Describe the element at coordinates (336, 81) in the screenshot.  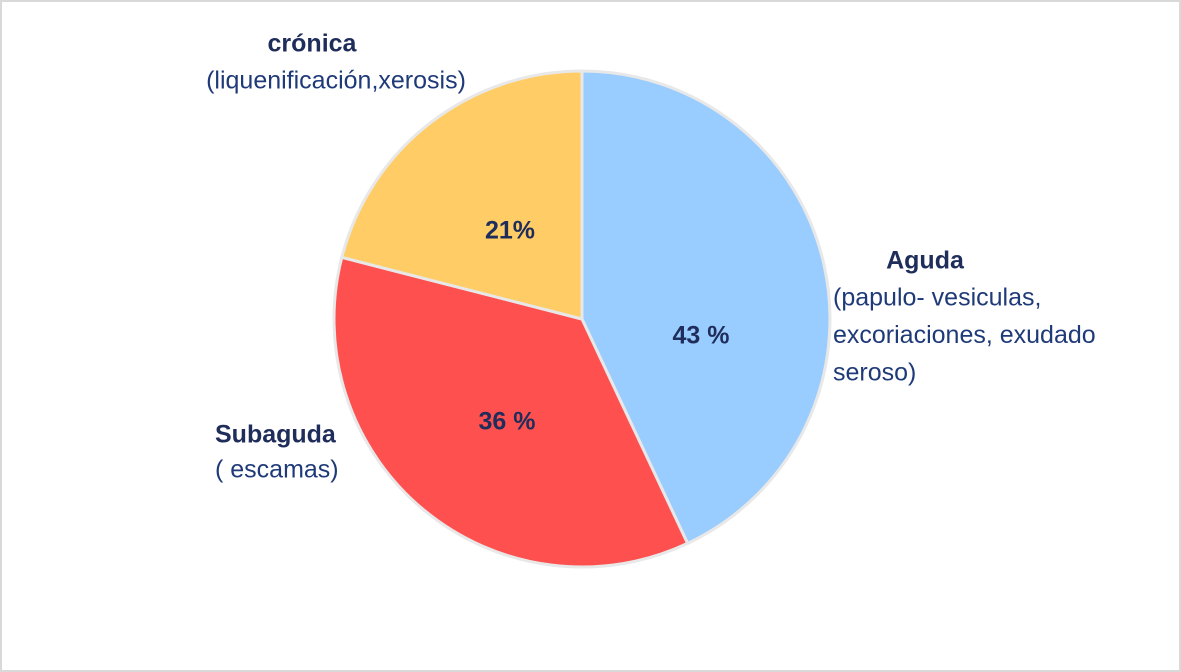
I see `slice-description: (liquenificación,xerosis)` at that location.